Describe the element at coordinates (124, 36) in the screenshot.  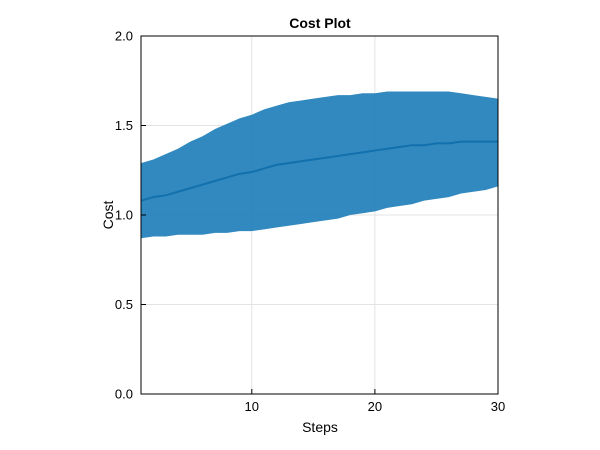
I see `y-tick-label: 2.0` at that location.